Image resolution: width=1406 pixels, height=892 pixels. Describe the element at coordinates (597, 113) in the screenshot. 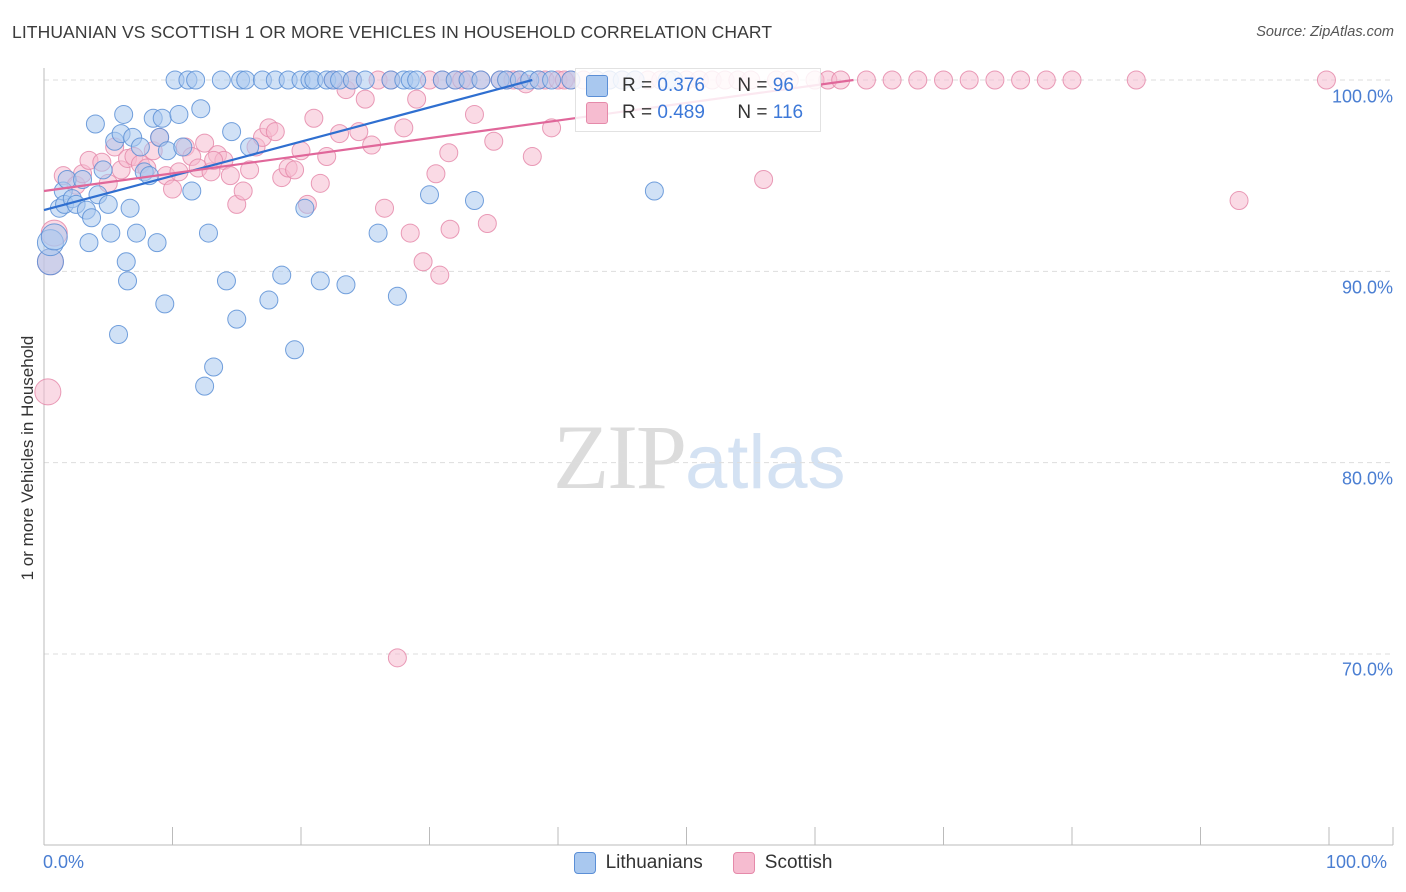

I see `scottish-swatch` at that location.